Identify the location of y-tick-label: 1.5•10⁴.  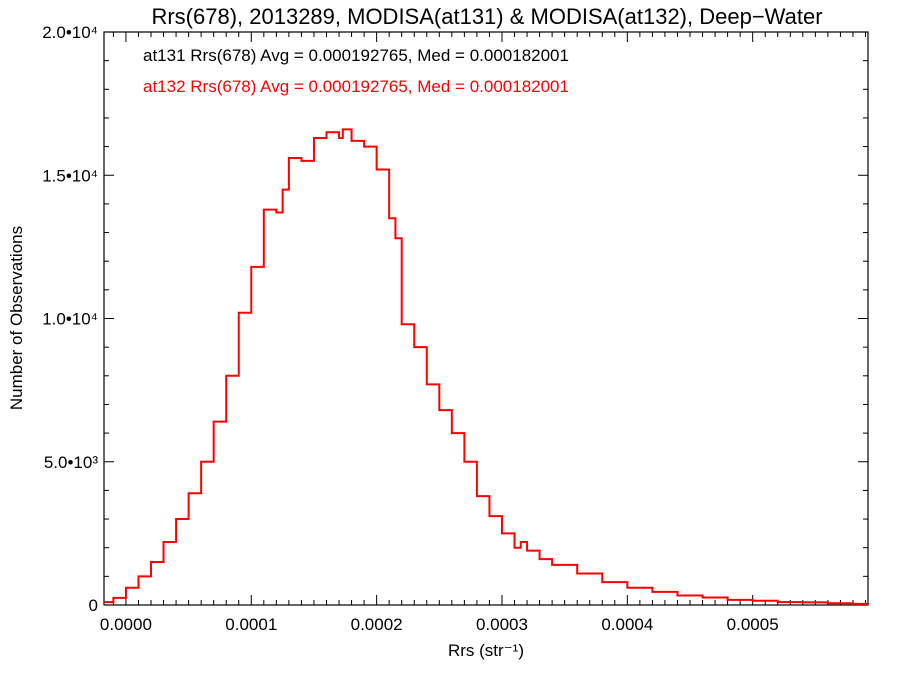
(70, 175).